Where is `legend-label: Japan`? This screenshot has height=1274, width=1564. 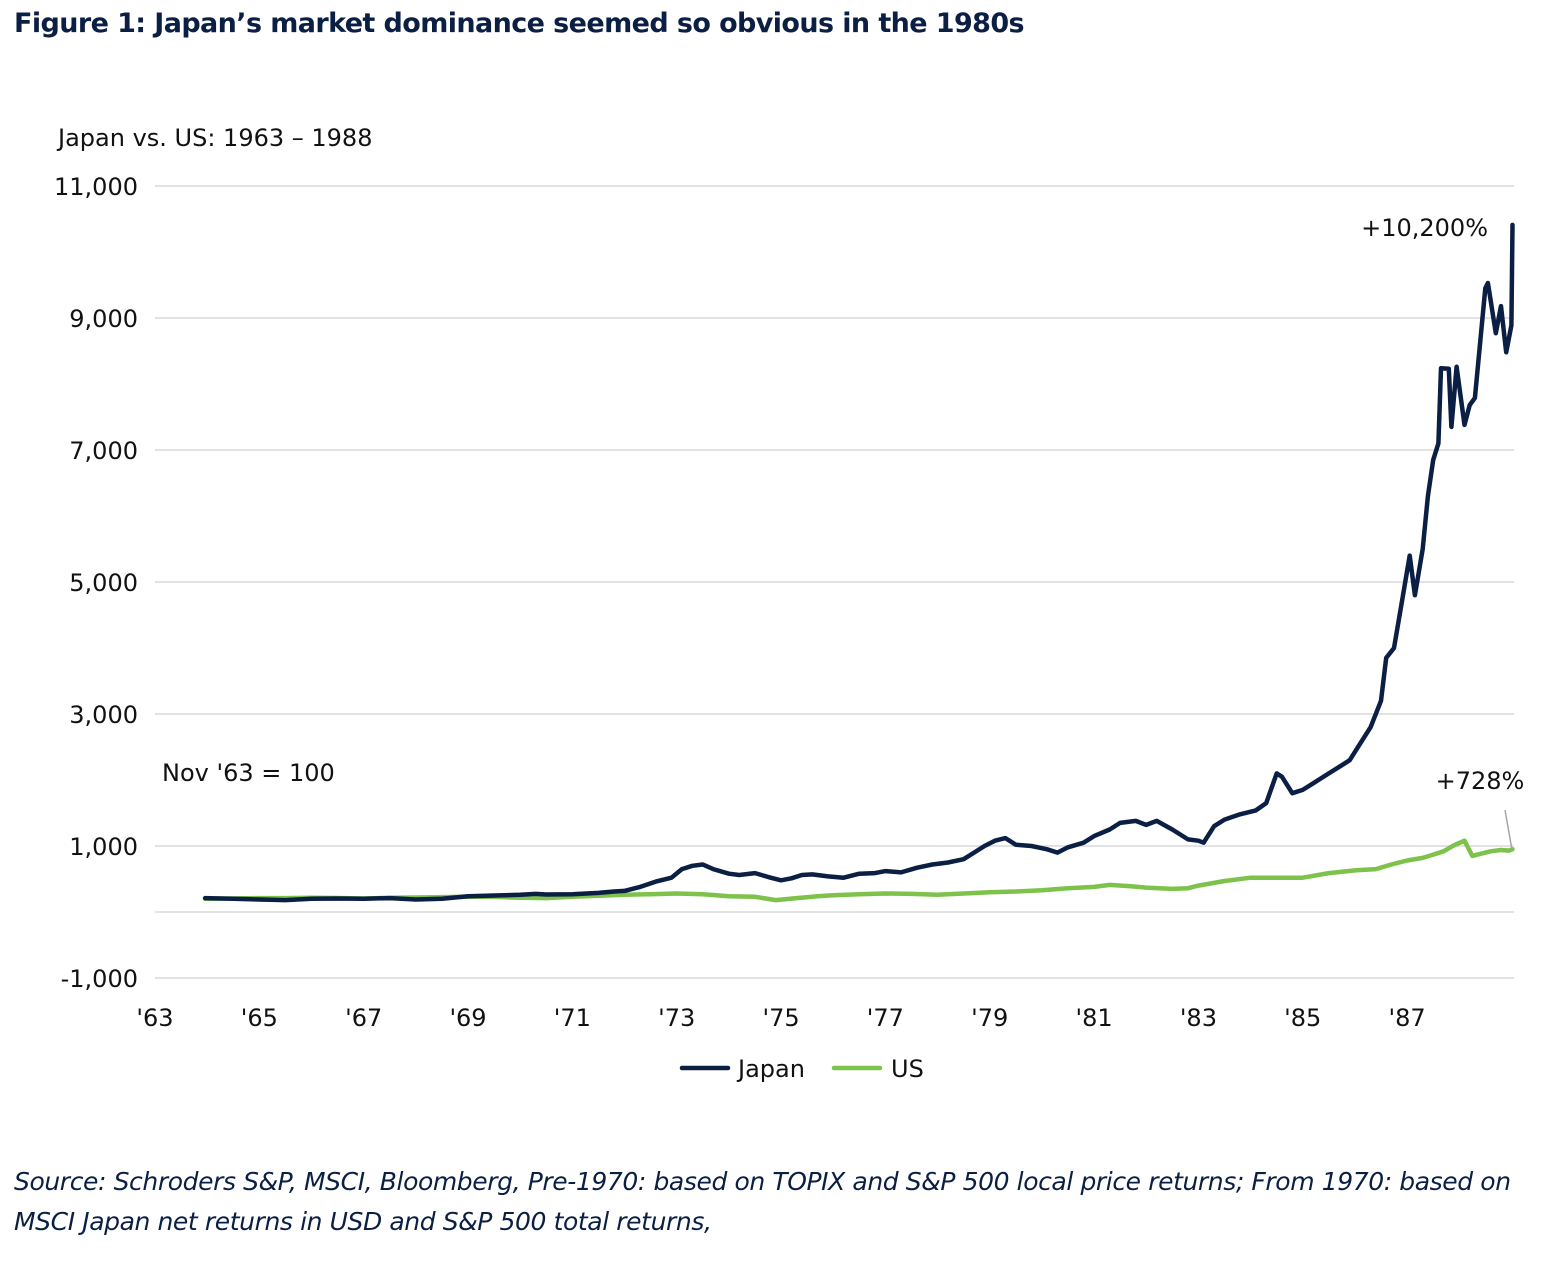
legend-label: Japan is located at coordinates (770, 1069).